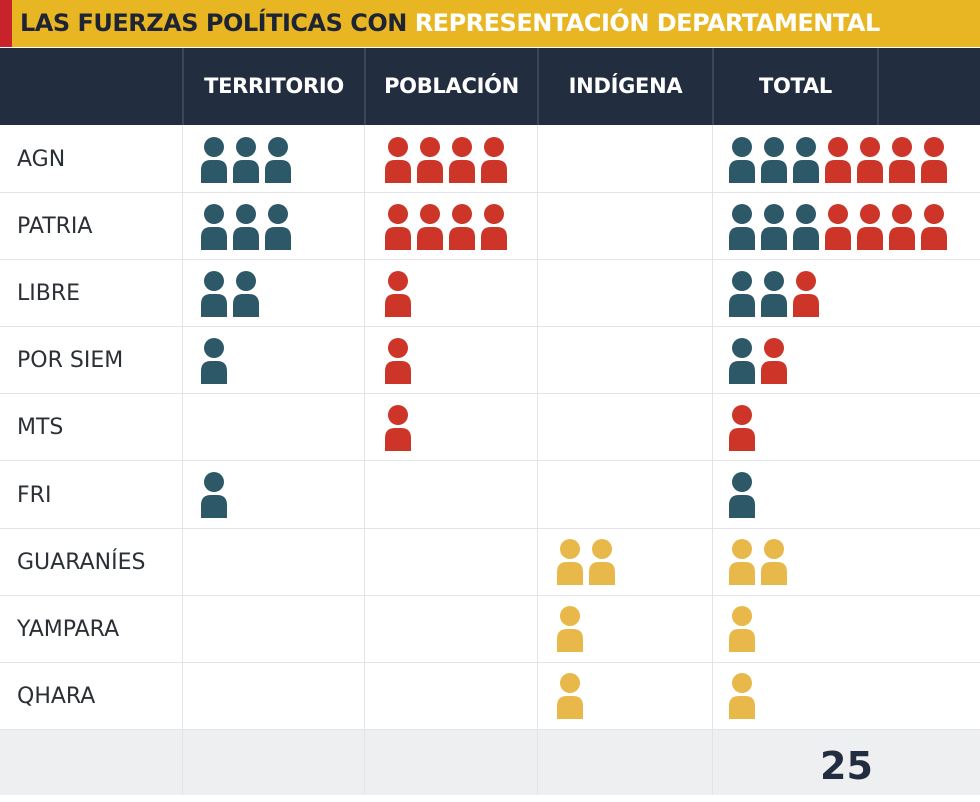 This screenshot has width=980, height=802. Describe the element at coordinates (213, 23) in the screenshot. I see `title-part-1: LAS FUERZAS POLÍTICAS CON` at that location.